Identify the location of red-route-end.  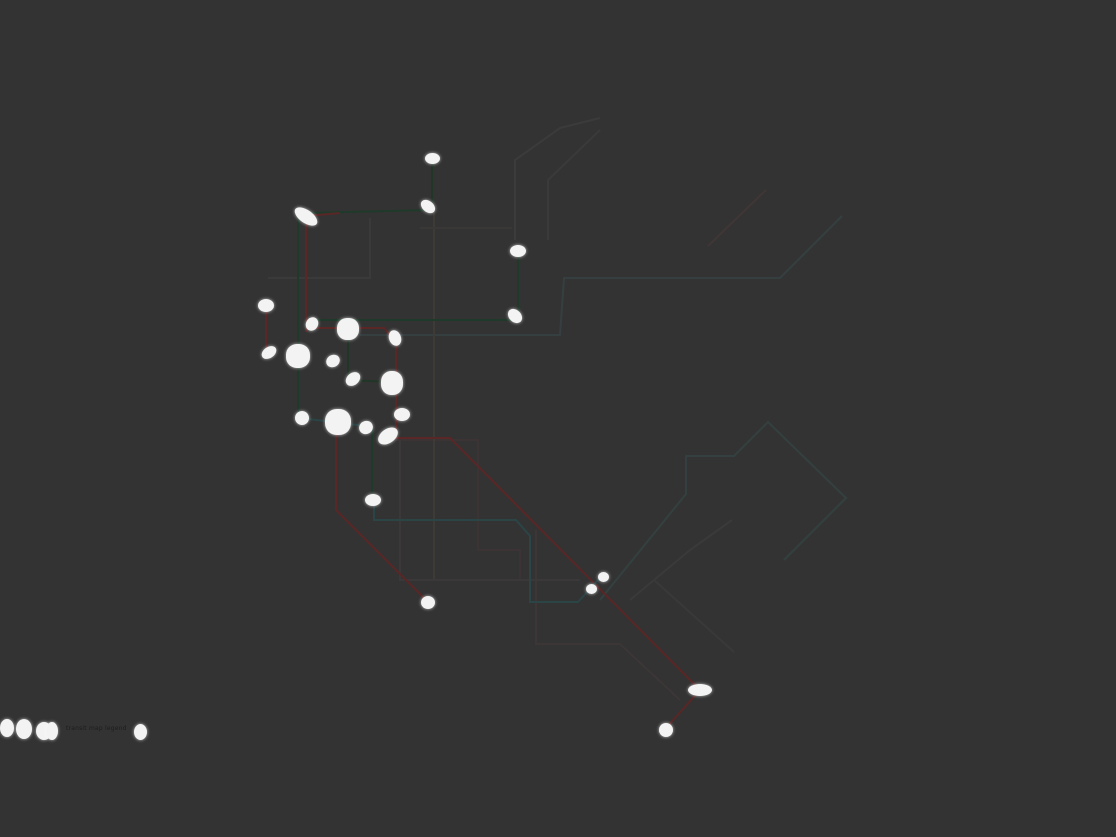
(683, 709).